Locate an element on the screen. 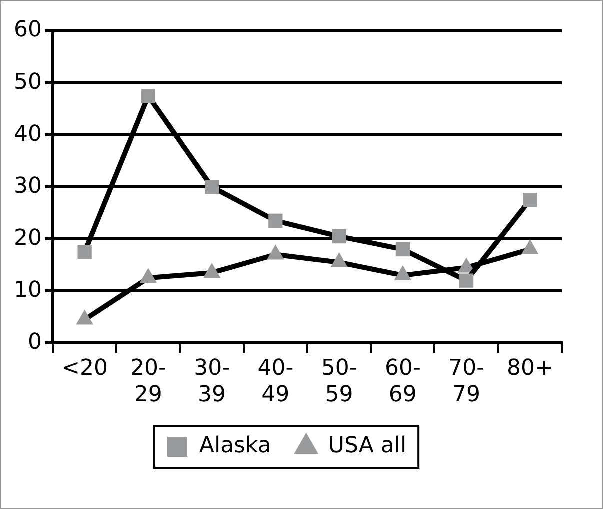 The image size is (603, 509). y-tick-label: 30 is located at coordinates (28, 186).